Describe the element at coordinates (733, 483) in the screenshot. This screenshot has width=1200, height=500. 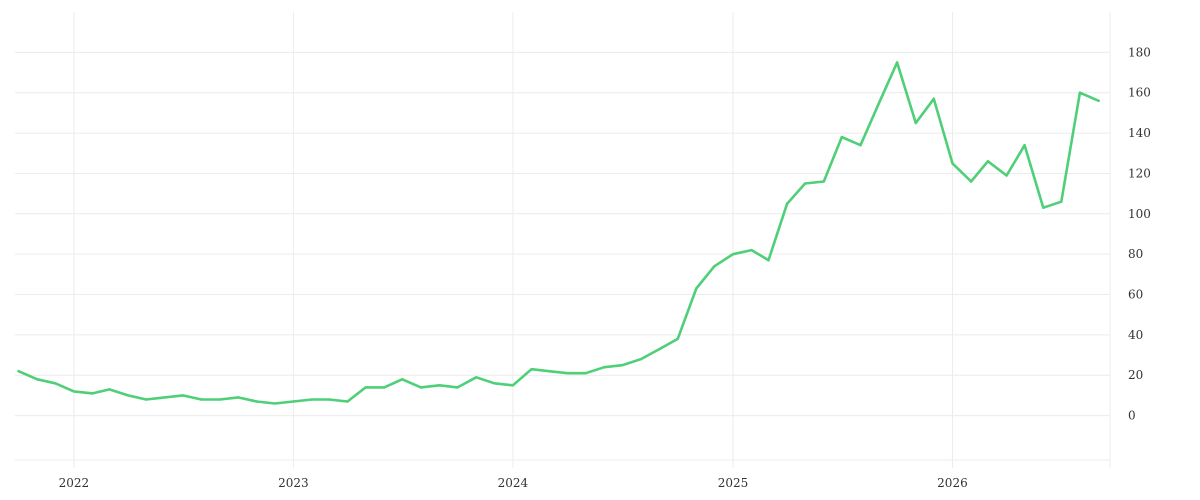
I see `x-tick-label: 2025` at that location.